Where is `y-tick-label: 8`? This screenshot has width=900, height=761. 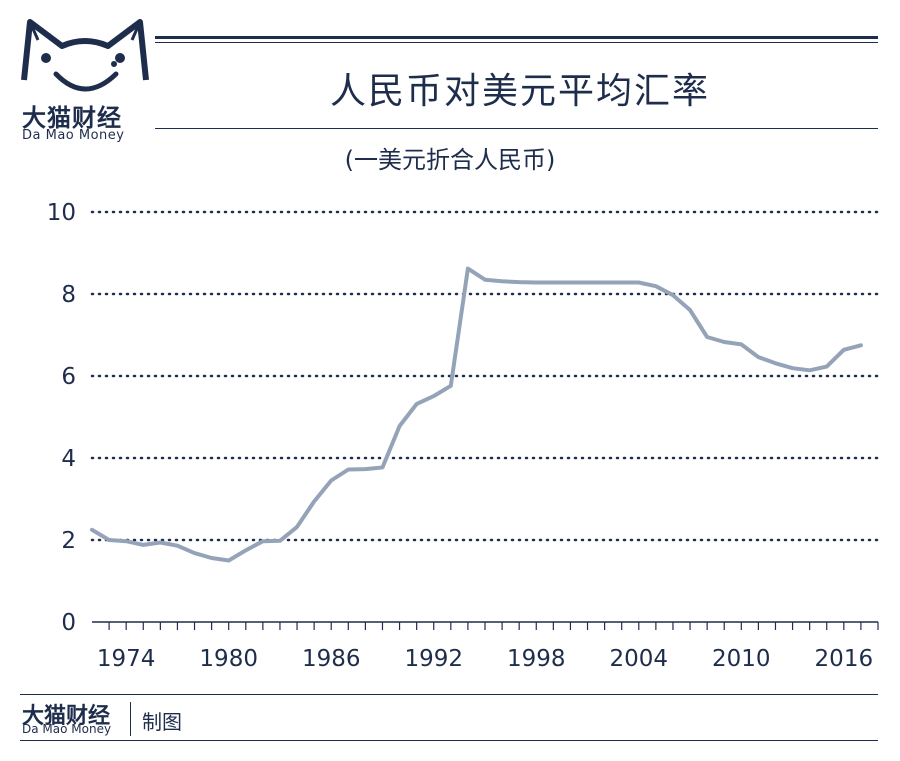
y-tick-label: 8 is located at coordinates (68, 295).